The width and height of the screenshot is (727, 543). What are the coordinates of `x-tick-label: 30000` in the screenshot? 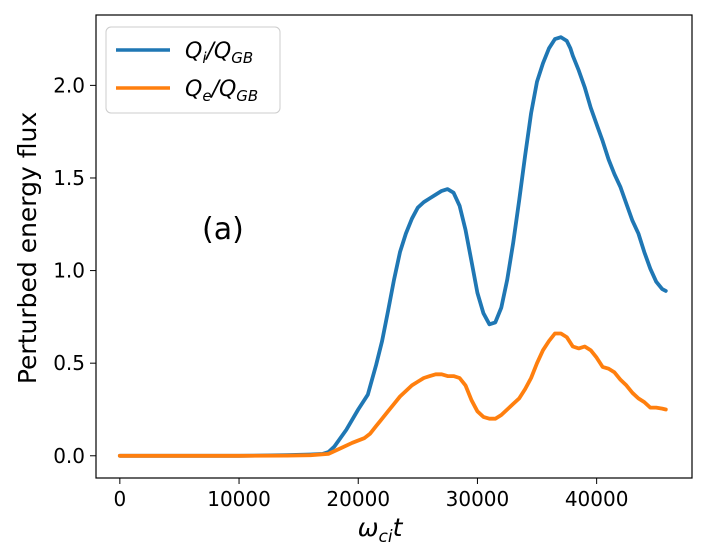 It's located at (478, 499).